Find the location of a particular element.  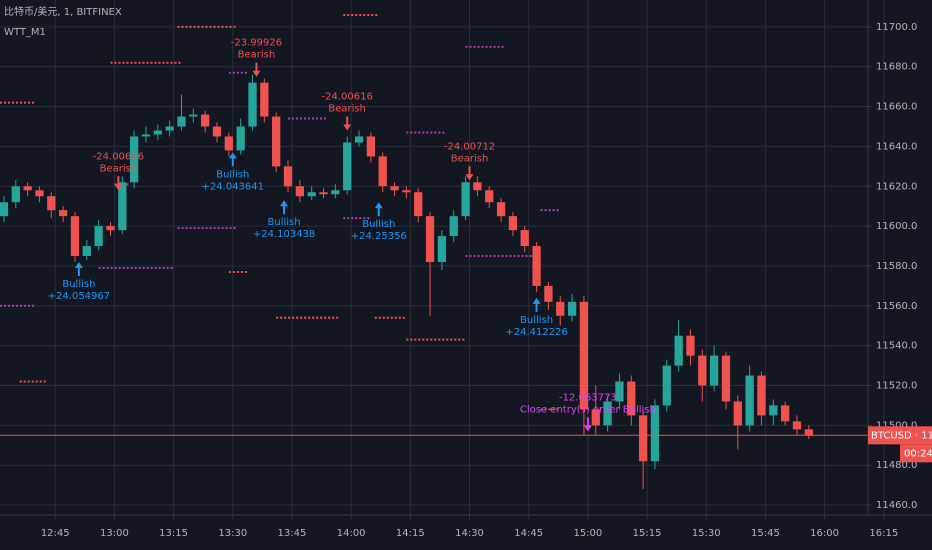

y-tick-label: 11540.0 is located at coordinates (896, 346).